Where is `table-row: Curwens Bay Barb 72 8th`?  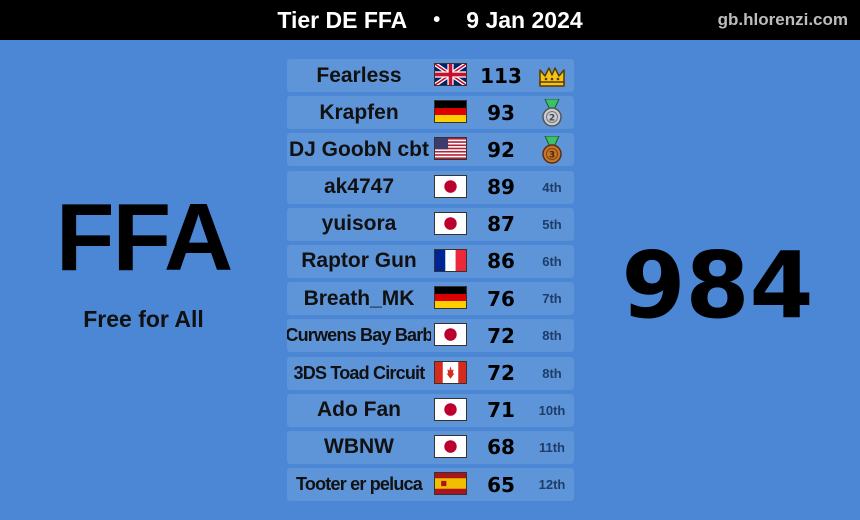
table-row: Curwens Bay Barb 72 8th is located at coordinates (430, 336).